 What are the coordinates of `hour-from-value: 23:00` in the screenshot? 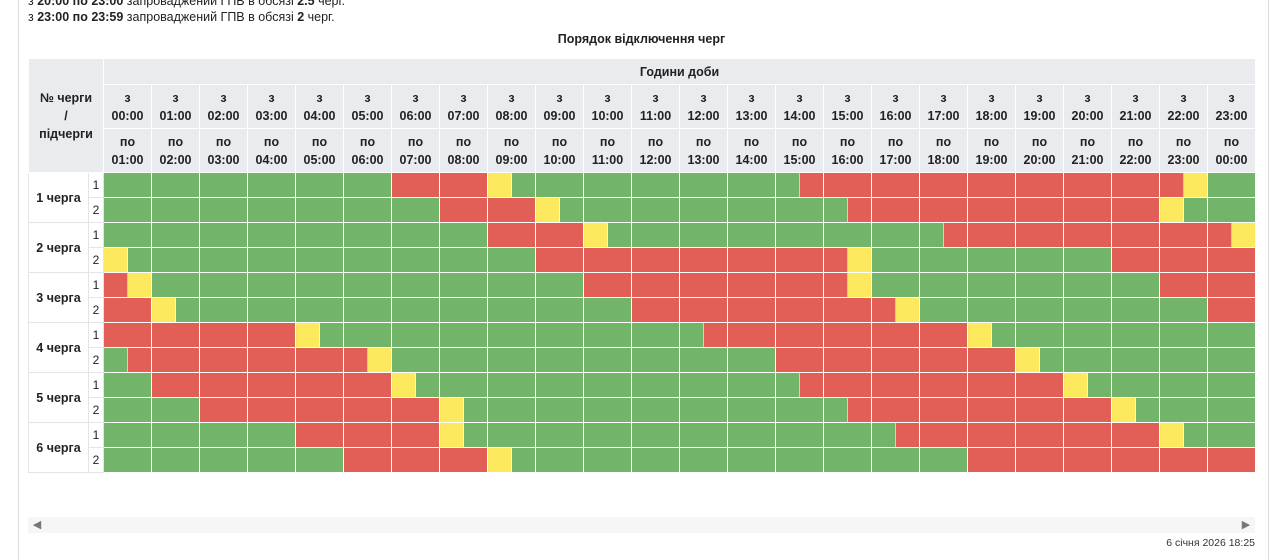 It's located at (1231, 115).